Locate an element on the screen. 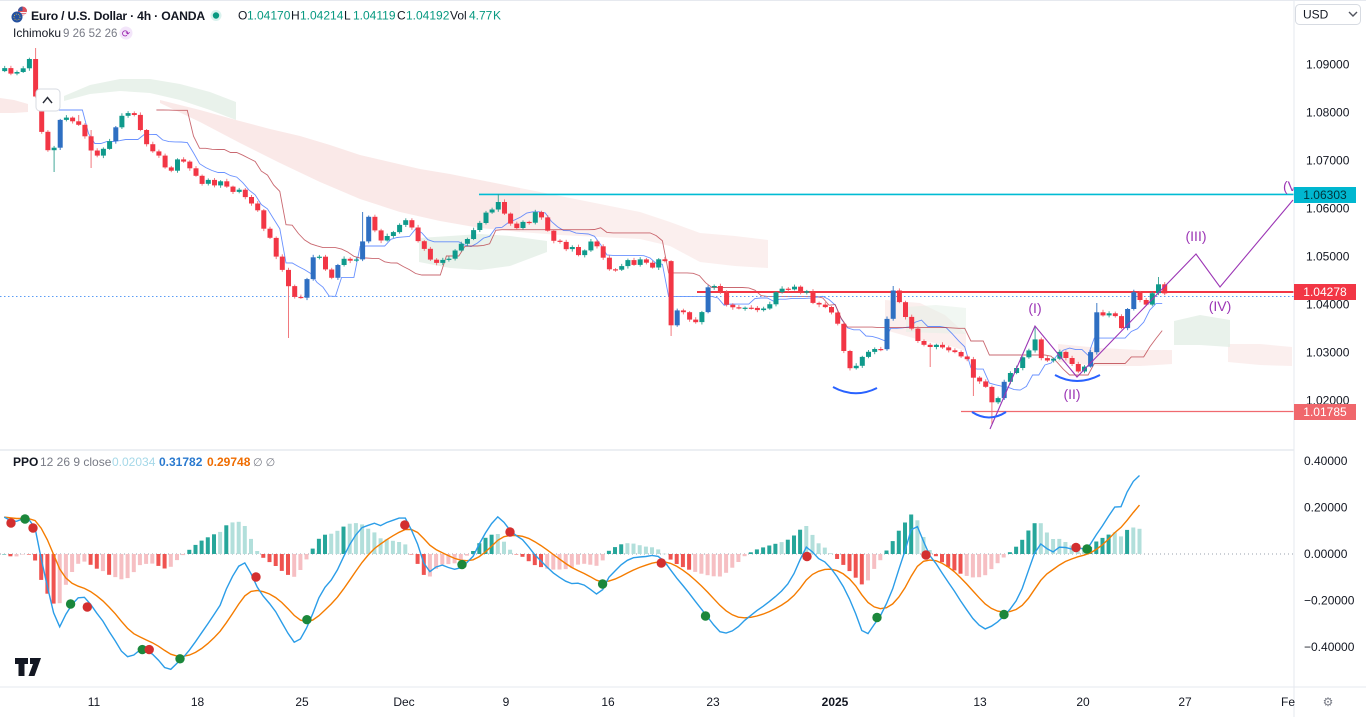 Image resolution: width=1366 pixels, height=722 pixels. svg-text: 1.03000 is located at coordinates (1328, 353).